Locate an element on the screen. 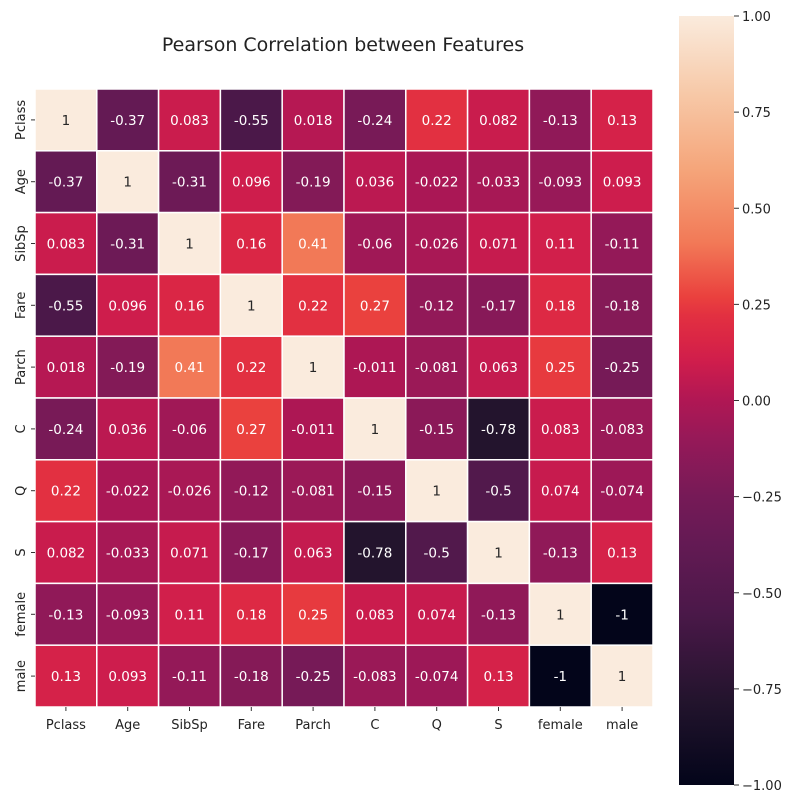 This screenshot has width=793, height=803. cell-annotation: -0.5 is located at coordinates (437, 554).